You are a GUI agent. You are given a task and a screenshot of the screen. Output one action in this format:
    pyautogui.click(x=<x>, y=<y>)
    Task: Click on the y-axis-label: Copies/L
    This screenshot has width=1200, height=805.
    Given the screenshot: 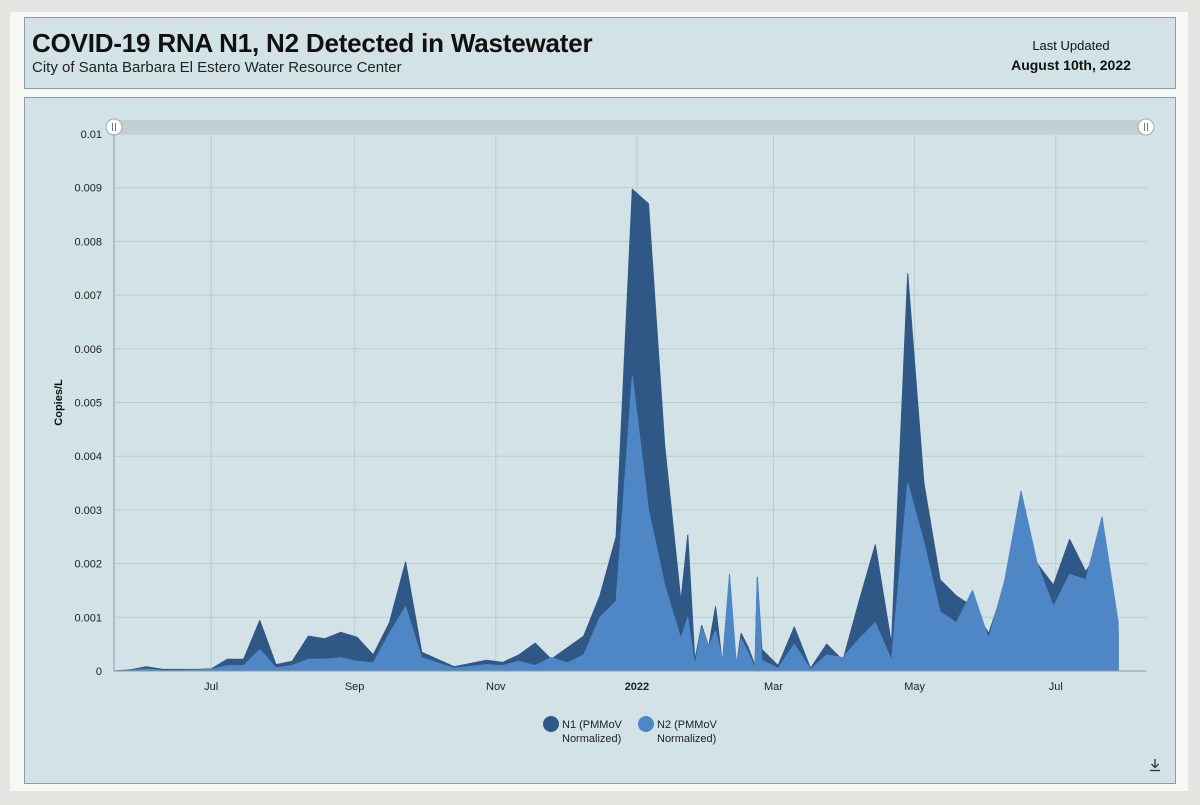 What is the action you would take?
    pyautogui.click(x=59, y=402)
    